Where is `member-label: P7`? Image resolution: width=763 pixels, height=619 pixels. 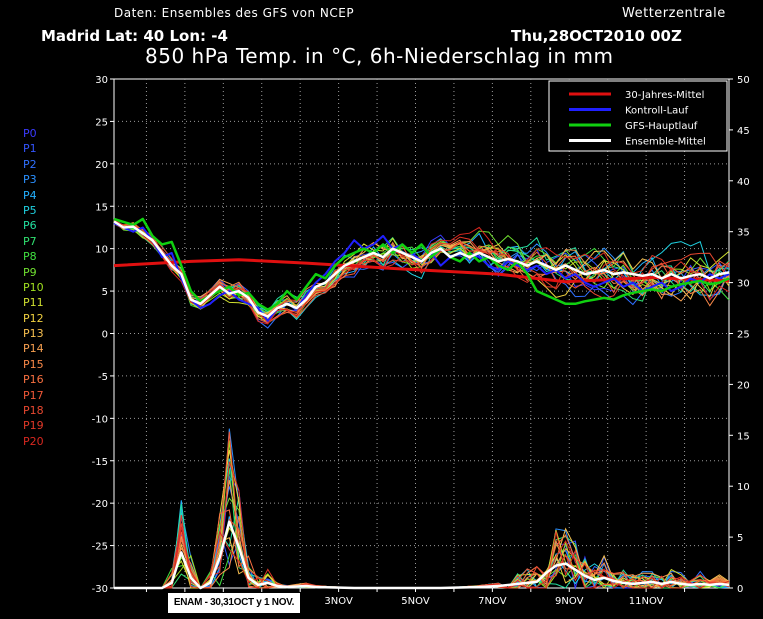
member-label: P7 is located at coordinates (30, 241).